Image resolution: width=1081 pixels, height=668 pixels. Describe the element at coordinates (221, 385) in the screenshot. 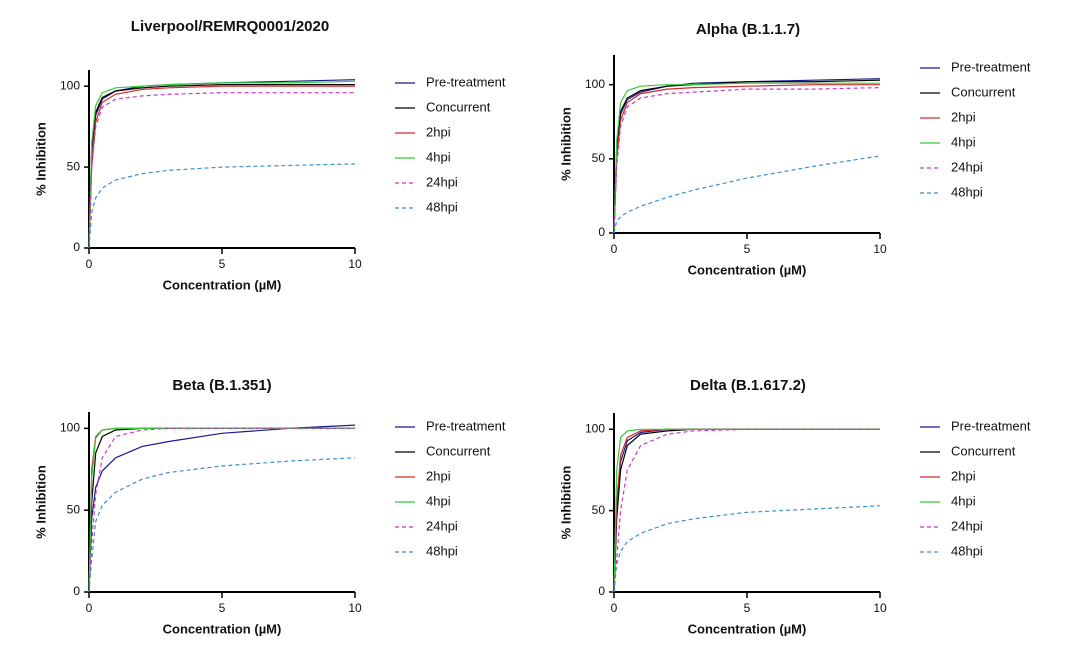

I see `panel-title: Beta (B.1.351)` at that location.